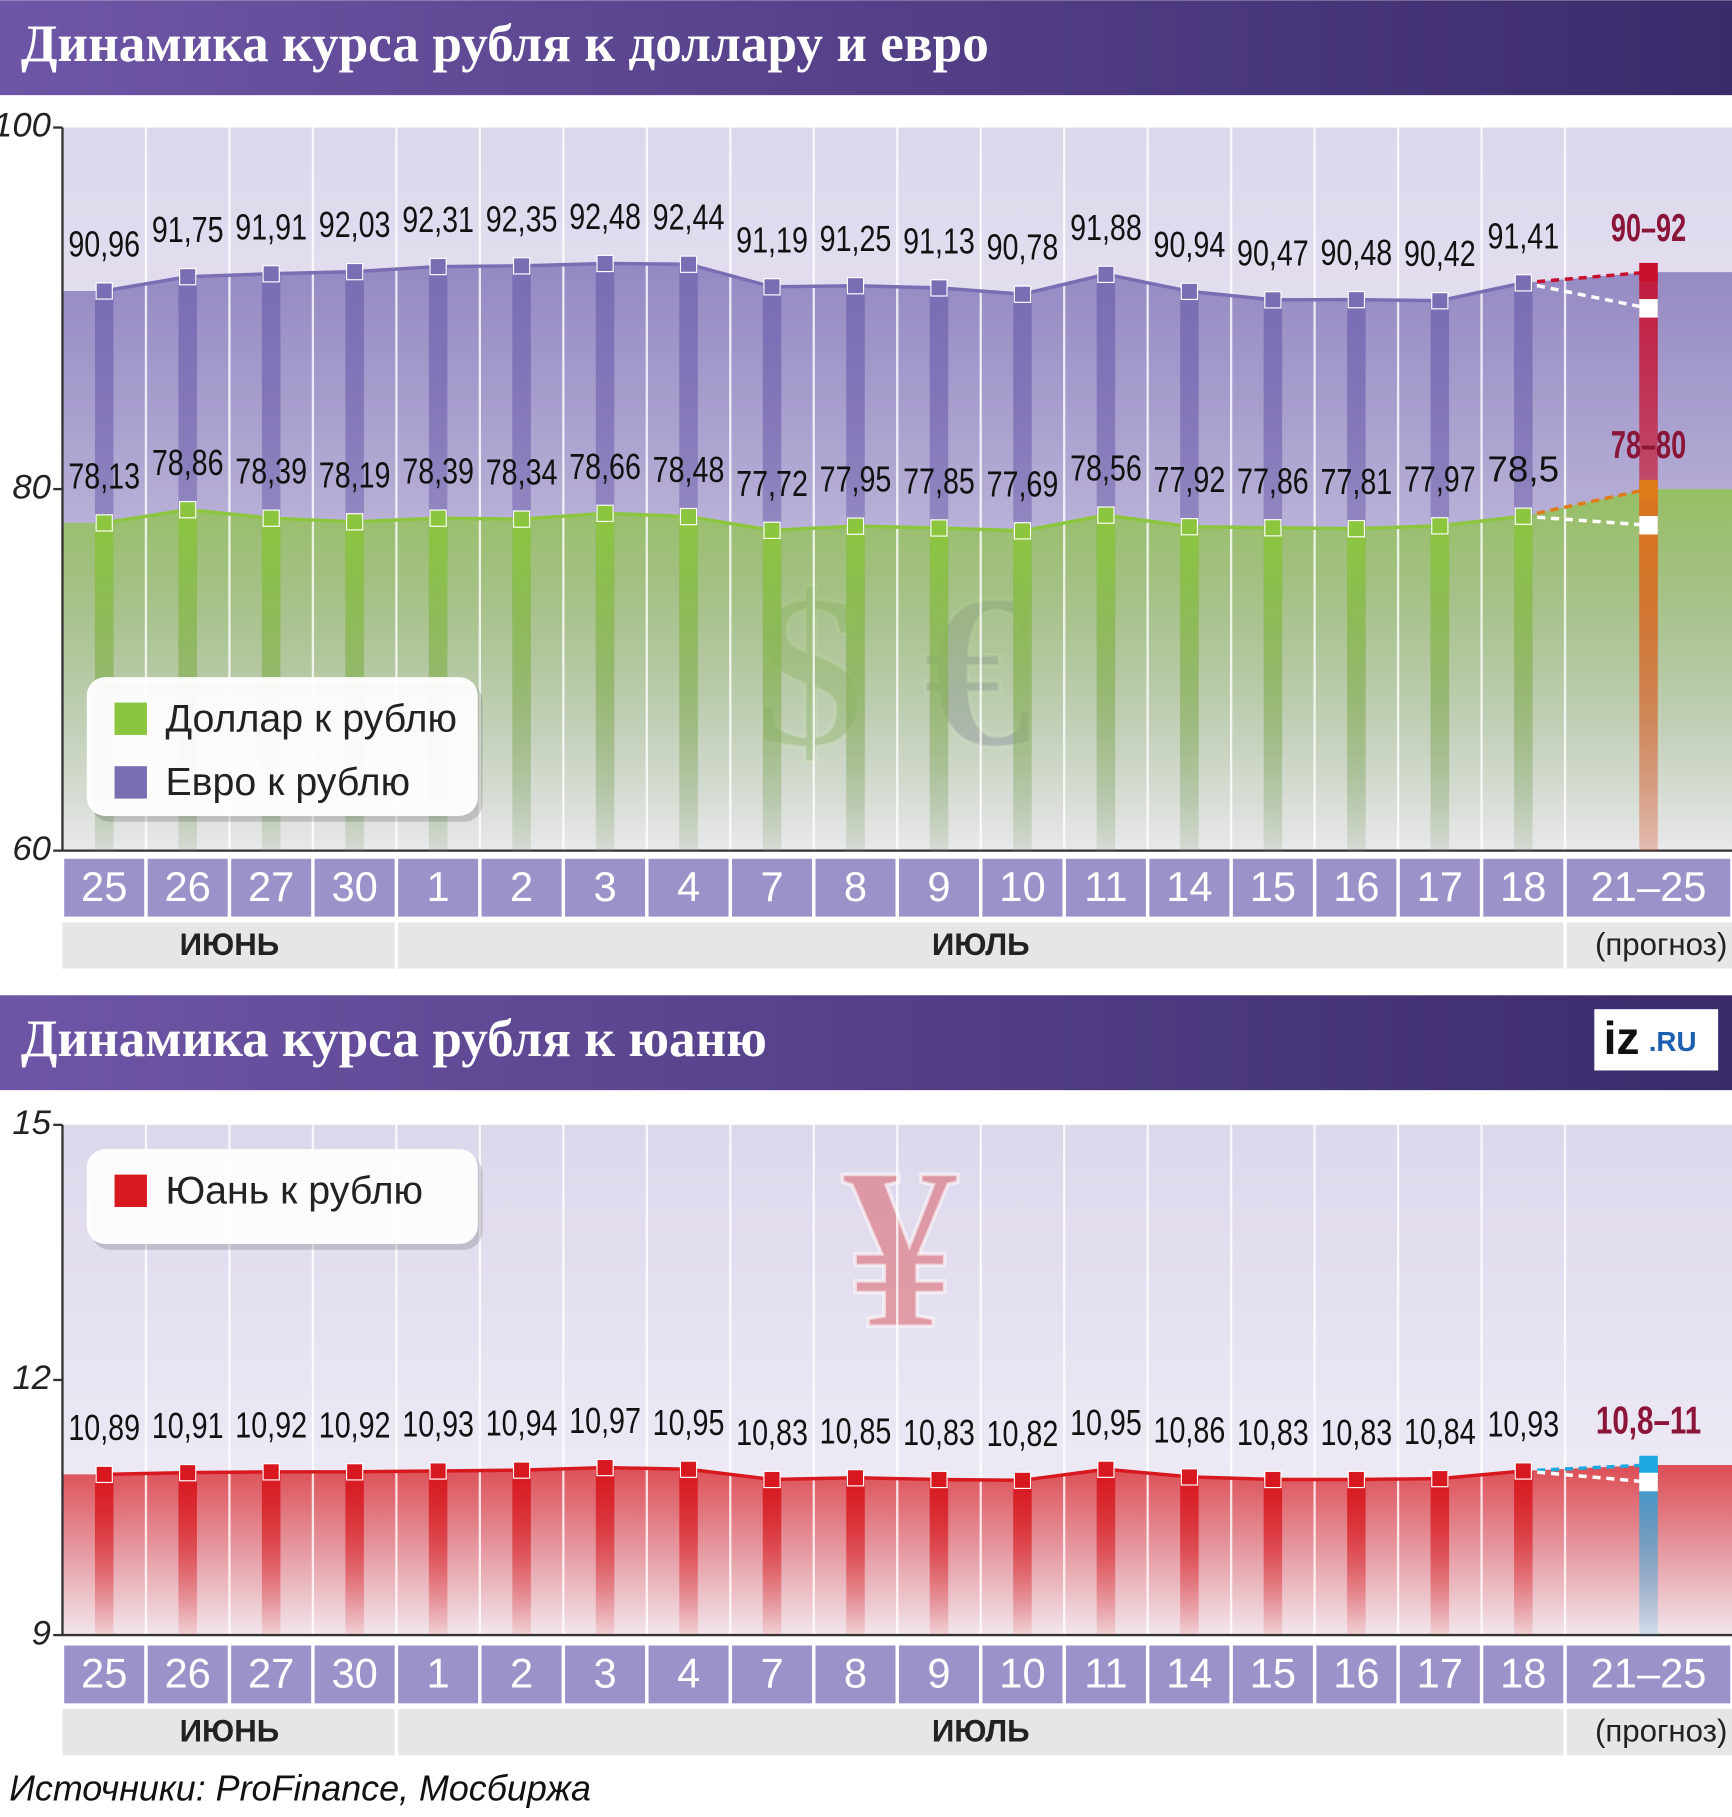 The image size is (1732, 1817). What do you see at coordinates (1356, 253) in the screenshot?
I see `value-label: 90,48` at bounding box center [1356, 253].